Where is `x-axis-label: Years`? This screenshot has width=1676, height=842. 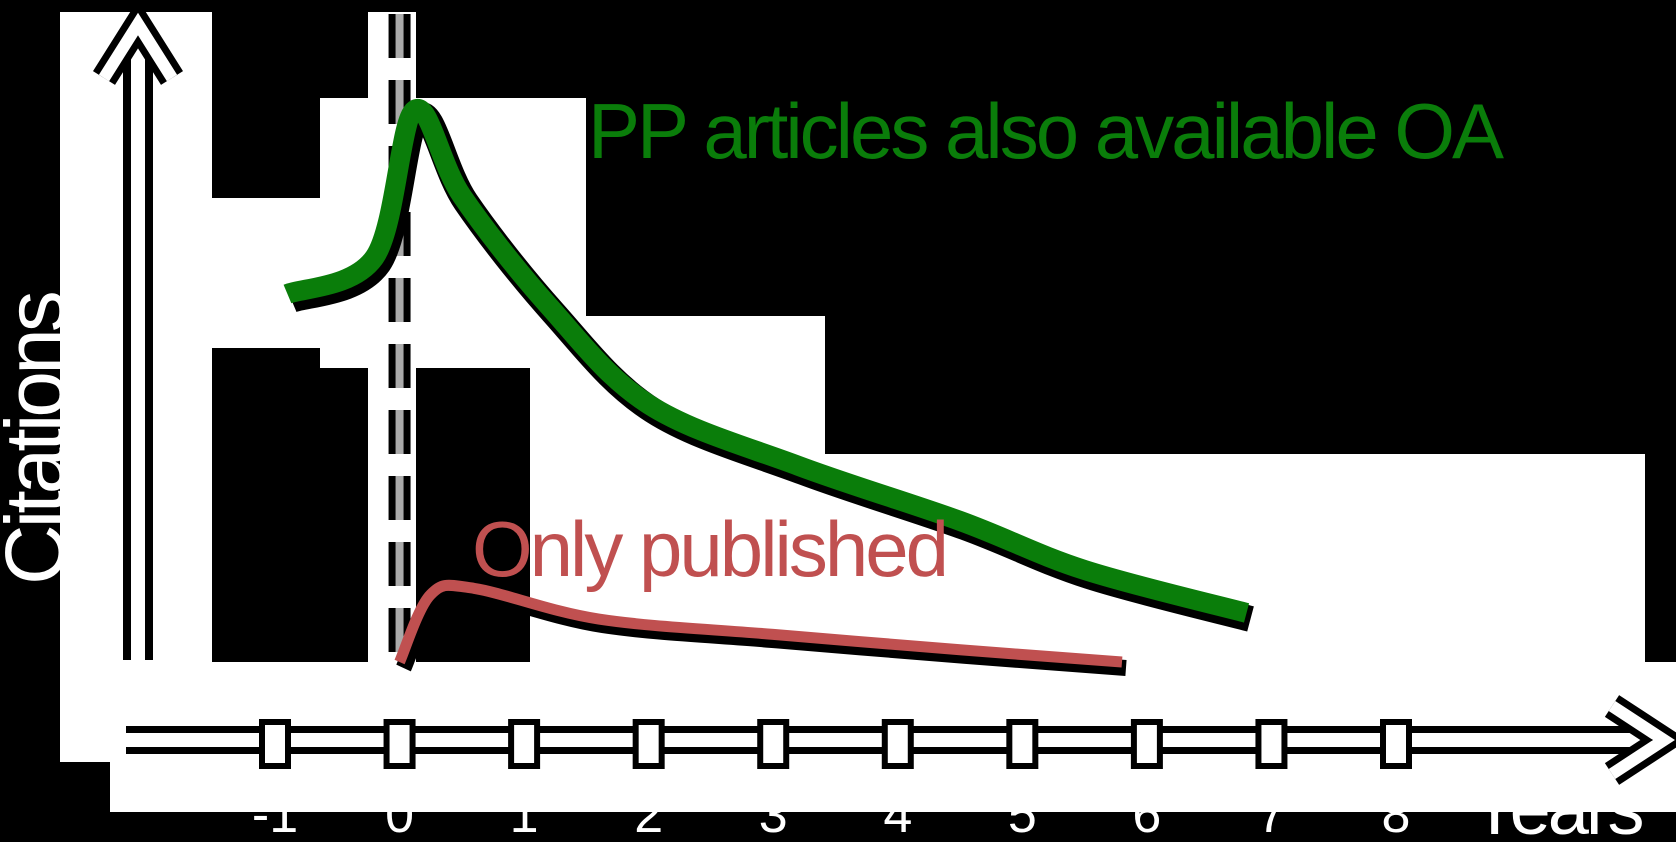
x-axis-label: Years is located at coordinates (1556, 802).